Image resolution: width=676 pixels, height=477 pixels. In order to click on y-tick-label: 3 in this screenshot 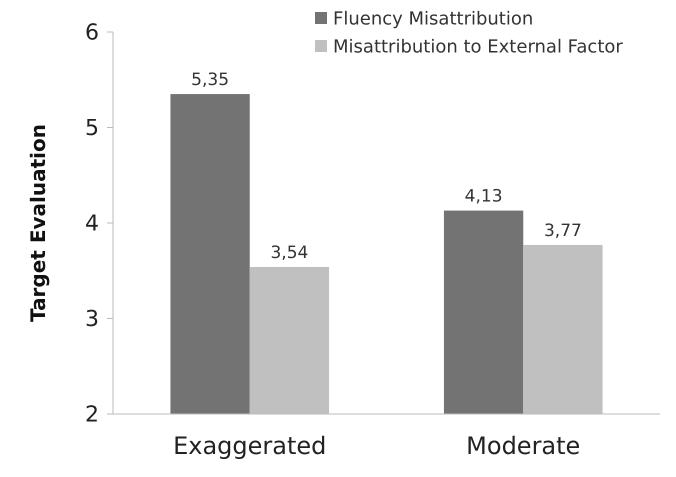, I will do `click(92, 319)`.